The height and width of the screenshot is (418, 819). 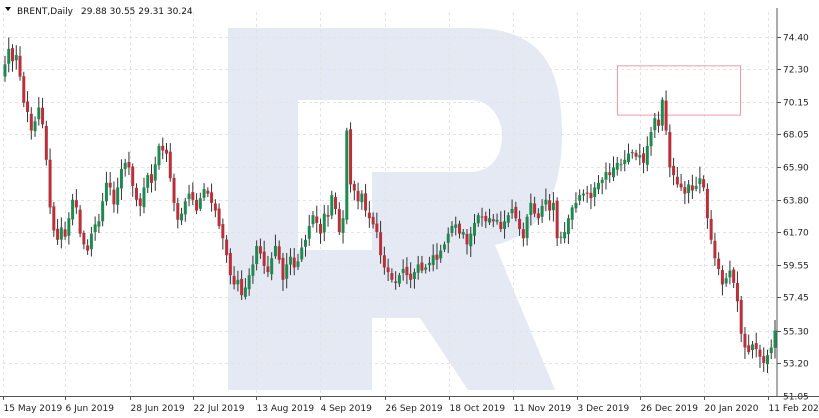 I want to click on time-tick-label: 4 Sep 2019, so click(x=347, y=409).